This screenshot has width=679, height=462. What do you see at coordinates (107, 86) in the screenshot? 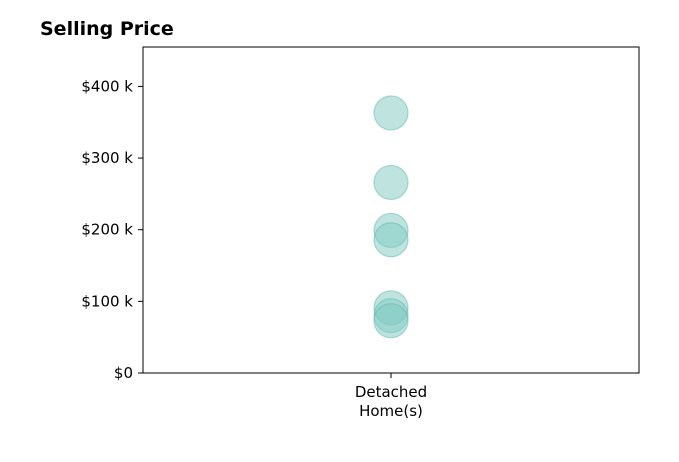
I see `y-tick-label: $400 k` at bounding box center [107, 86].